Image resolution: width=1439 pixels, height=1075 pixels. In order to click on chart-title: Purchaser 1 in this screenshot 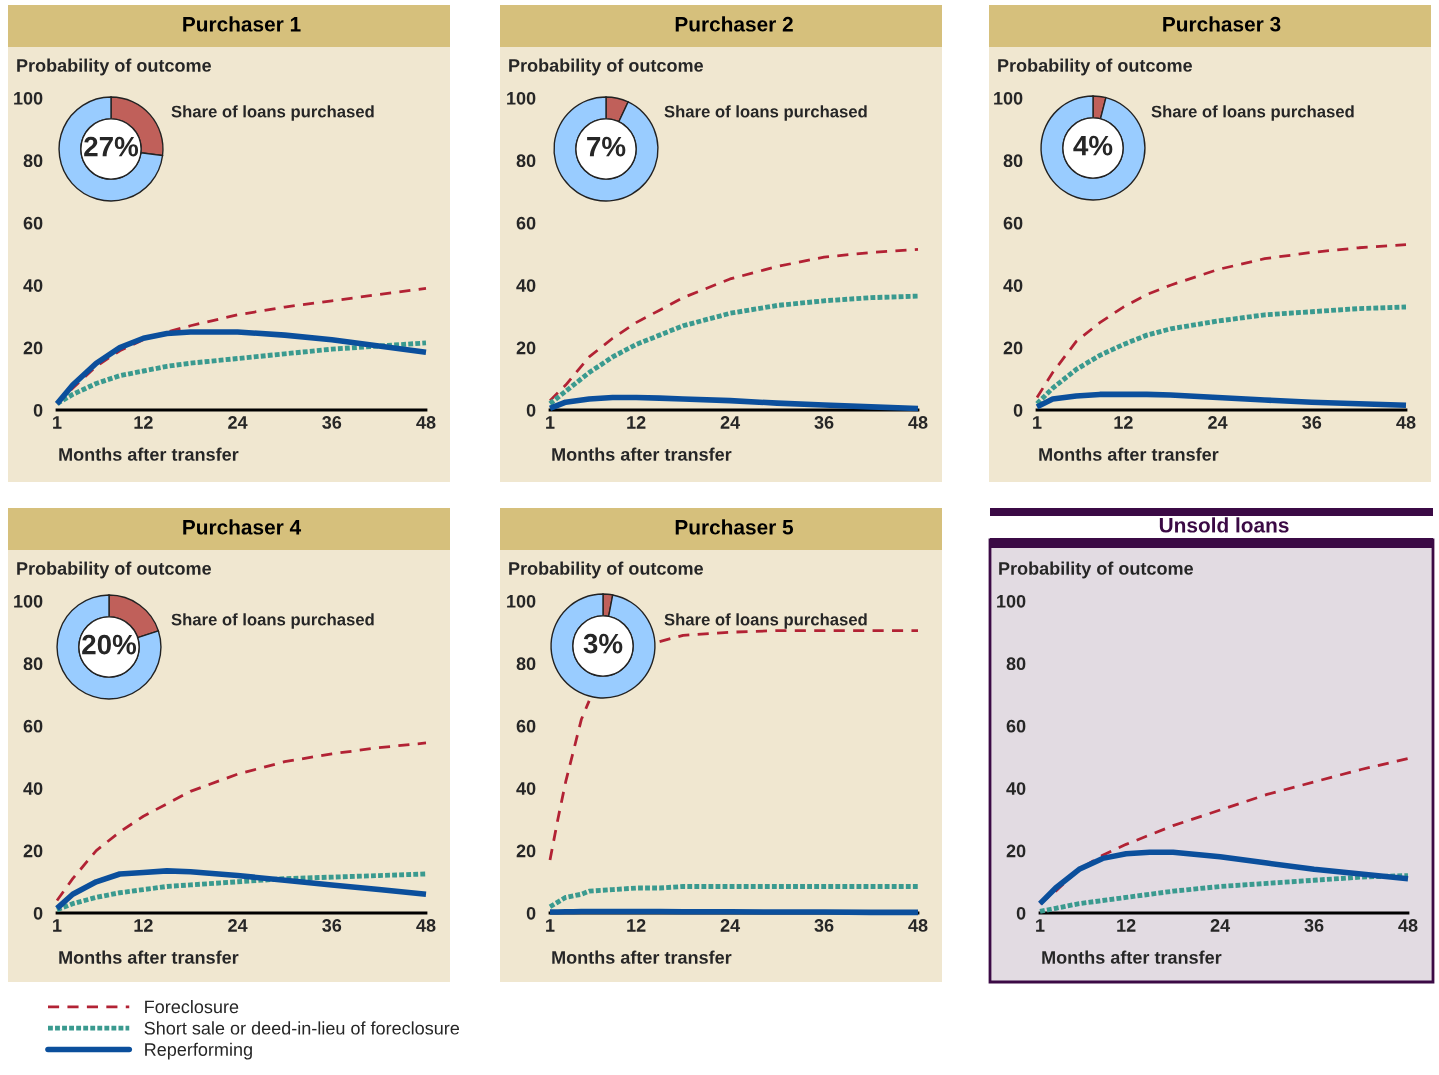, I will do `click(242, 24)`.